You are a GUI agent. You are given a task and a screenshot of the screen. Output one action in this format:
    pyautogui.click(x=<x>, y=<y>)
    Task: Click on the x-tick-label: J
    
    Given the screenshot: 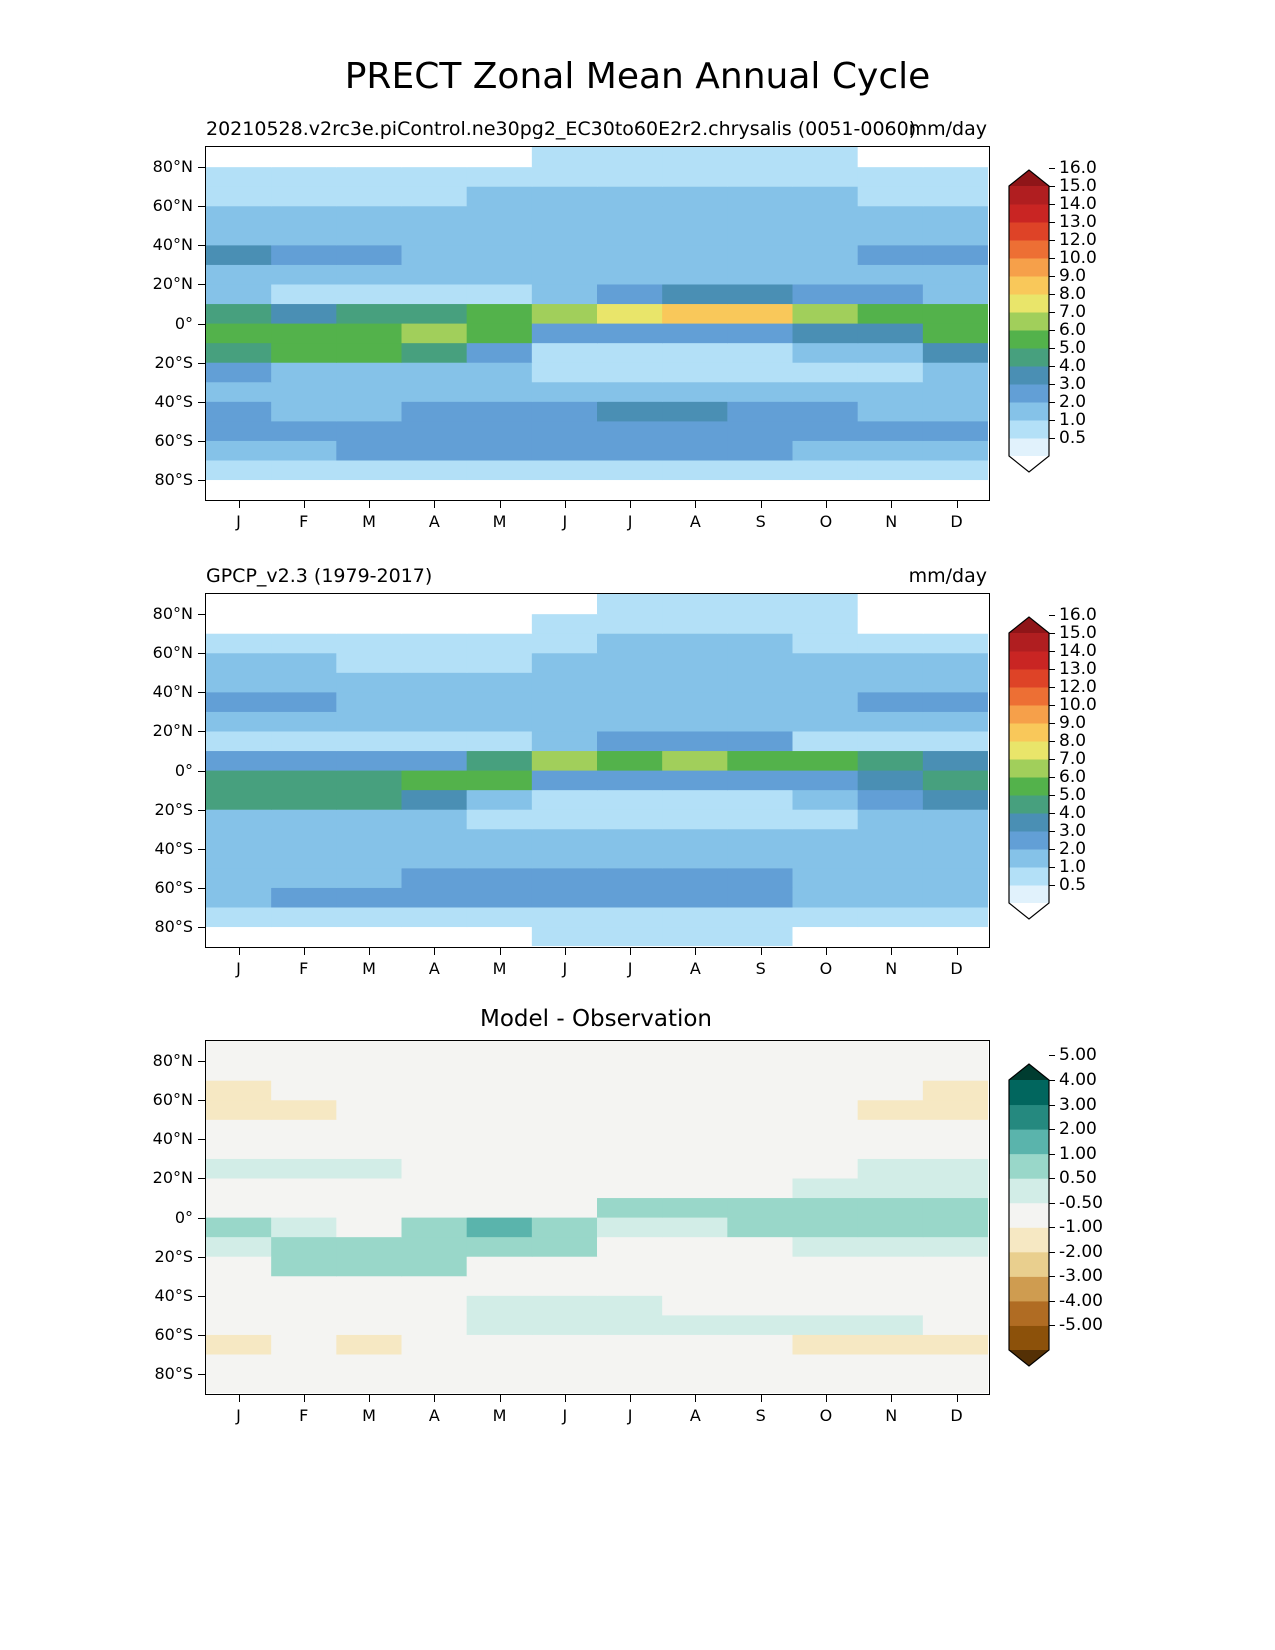 What is the action you would take?
    pyautogui.click(x=630, y=521)
    